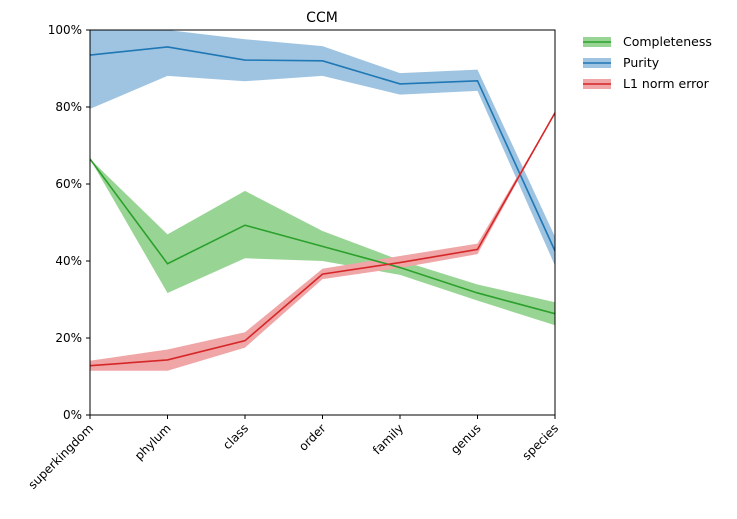 The width and height of the screenshot is (737, 519). I want to click on y-axis: 0% 20% 40% 60% 80% 100%, so click(69, 222).